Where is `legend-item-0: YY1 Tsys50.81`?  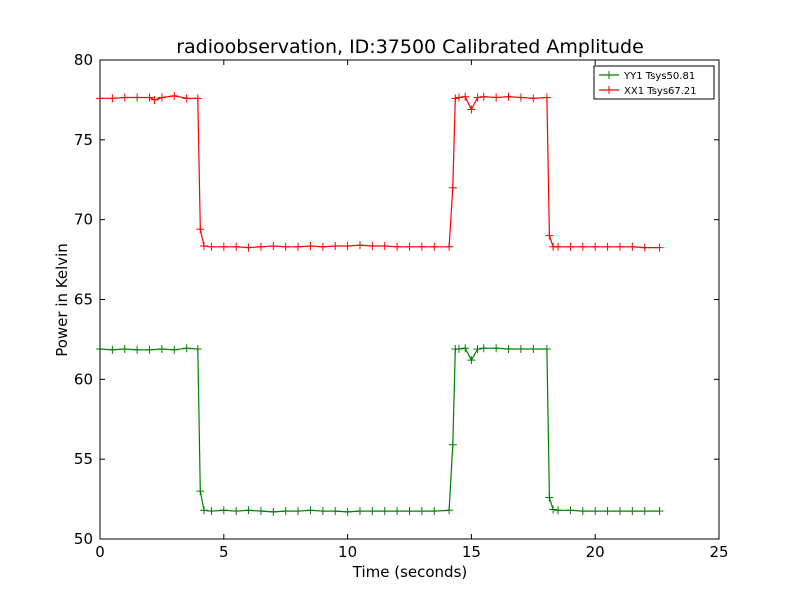 legend-item-0: YY1 Tsys50.81 is located at coordinates (647, 76).